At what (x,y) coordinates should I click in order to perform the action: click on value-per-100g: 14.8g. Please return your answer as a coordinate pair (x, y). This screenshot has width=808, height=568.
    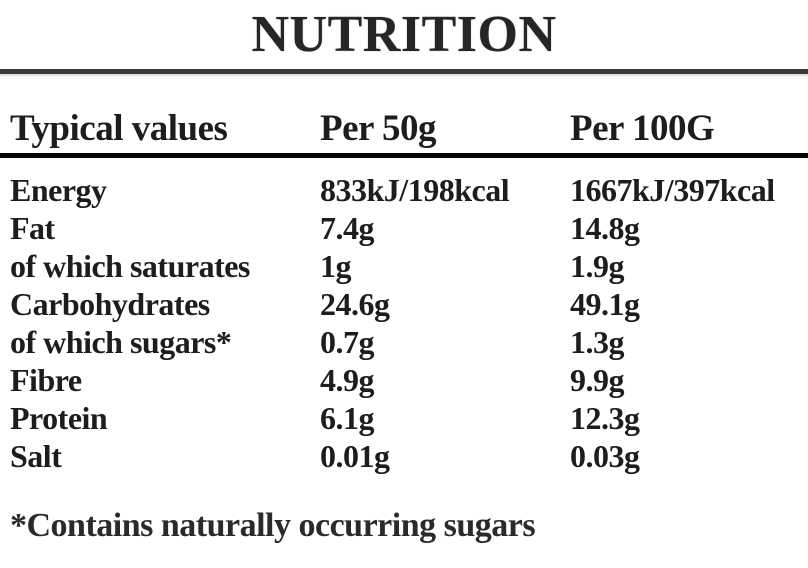
    Looking at the image, I should click on (605, 228).